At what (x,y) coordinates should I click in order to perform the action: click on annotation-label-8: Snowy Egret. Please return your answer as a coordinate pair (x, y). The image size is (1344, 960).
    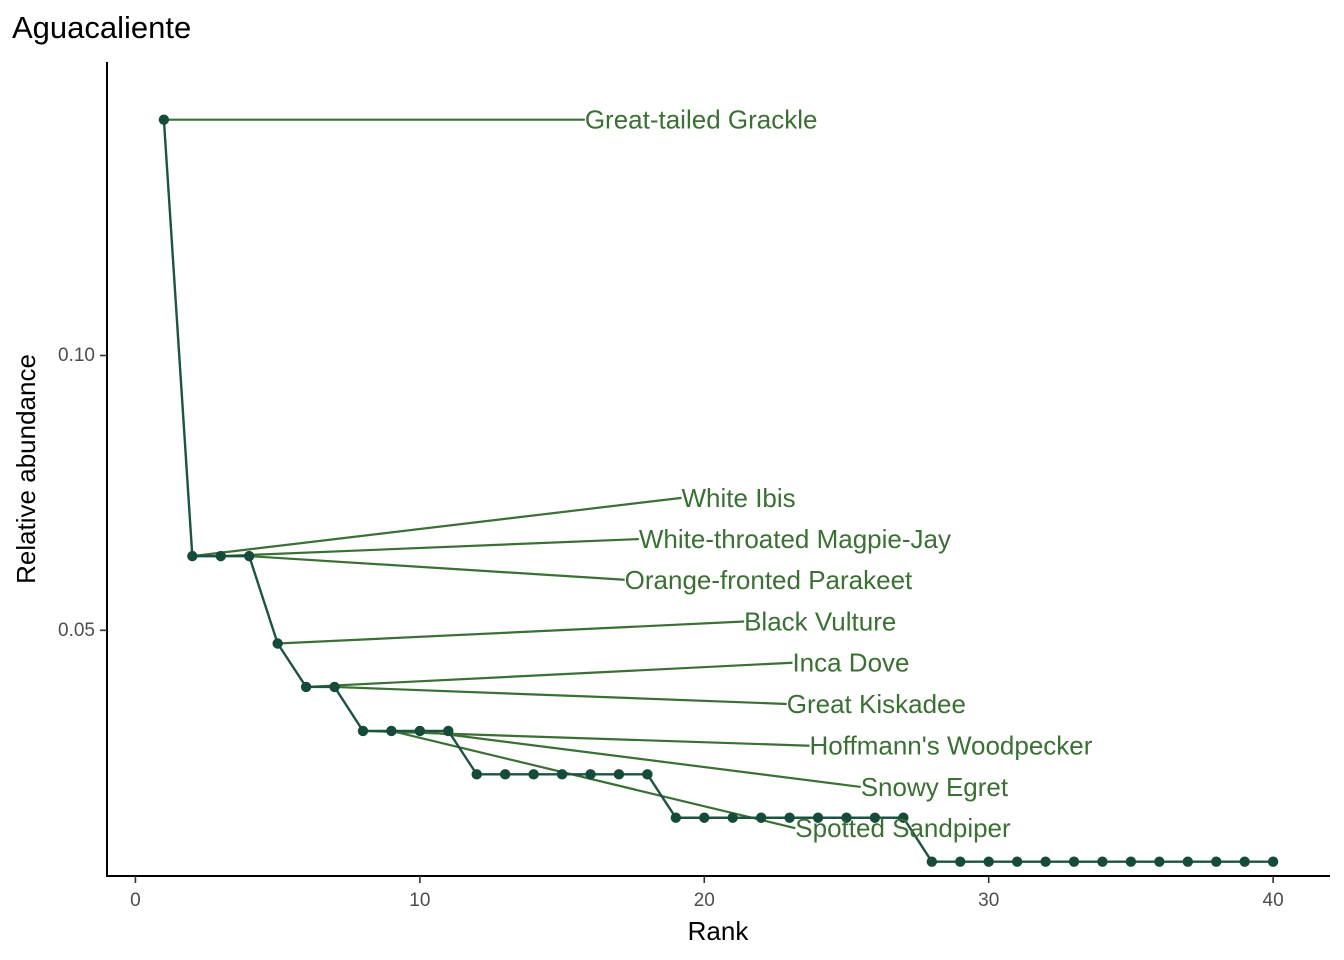
    Looking at the image, I should click on (935, 787).